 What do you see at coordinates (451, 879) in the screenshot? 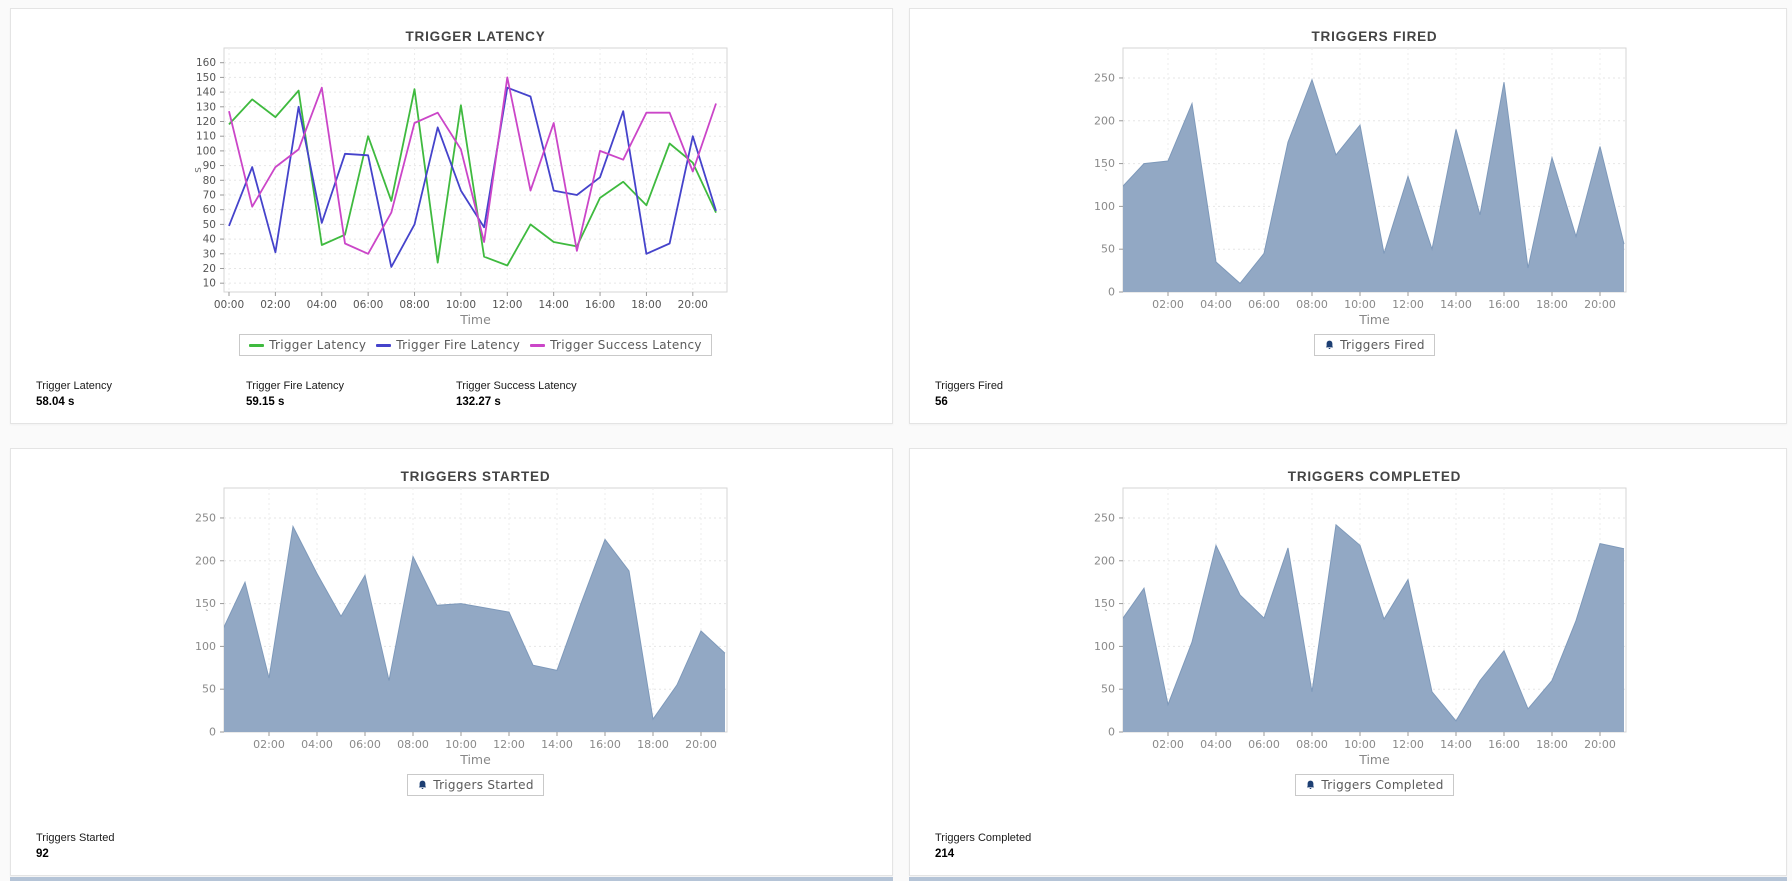
I see `next-row-chart-strip-left` at bounding box center [451, 879].